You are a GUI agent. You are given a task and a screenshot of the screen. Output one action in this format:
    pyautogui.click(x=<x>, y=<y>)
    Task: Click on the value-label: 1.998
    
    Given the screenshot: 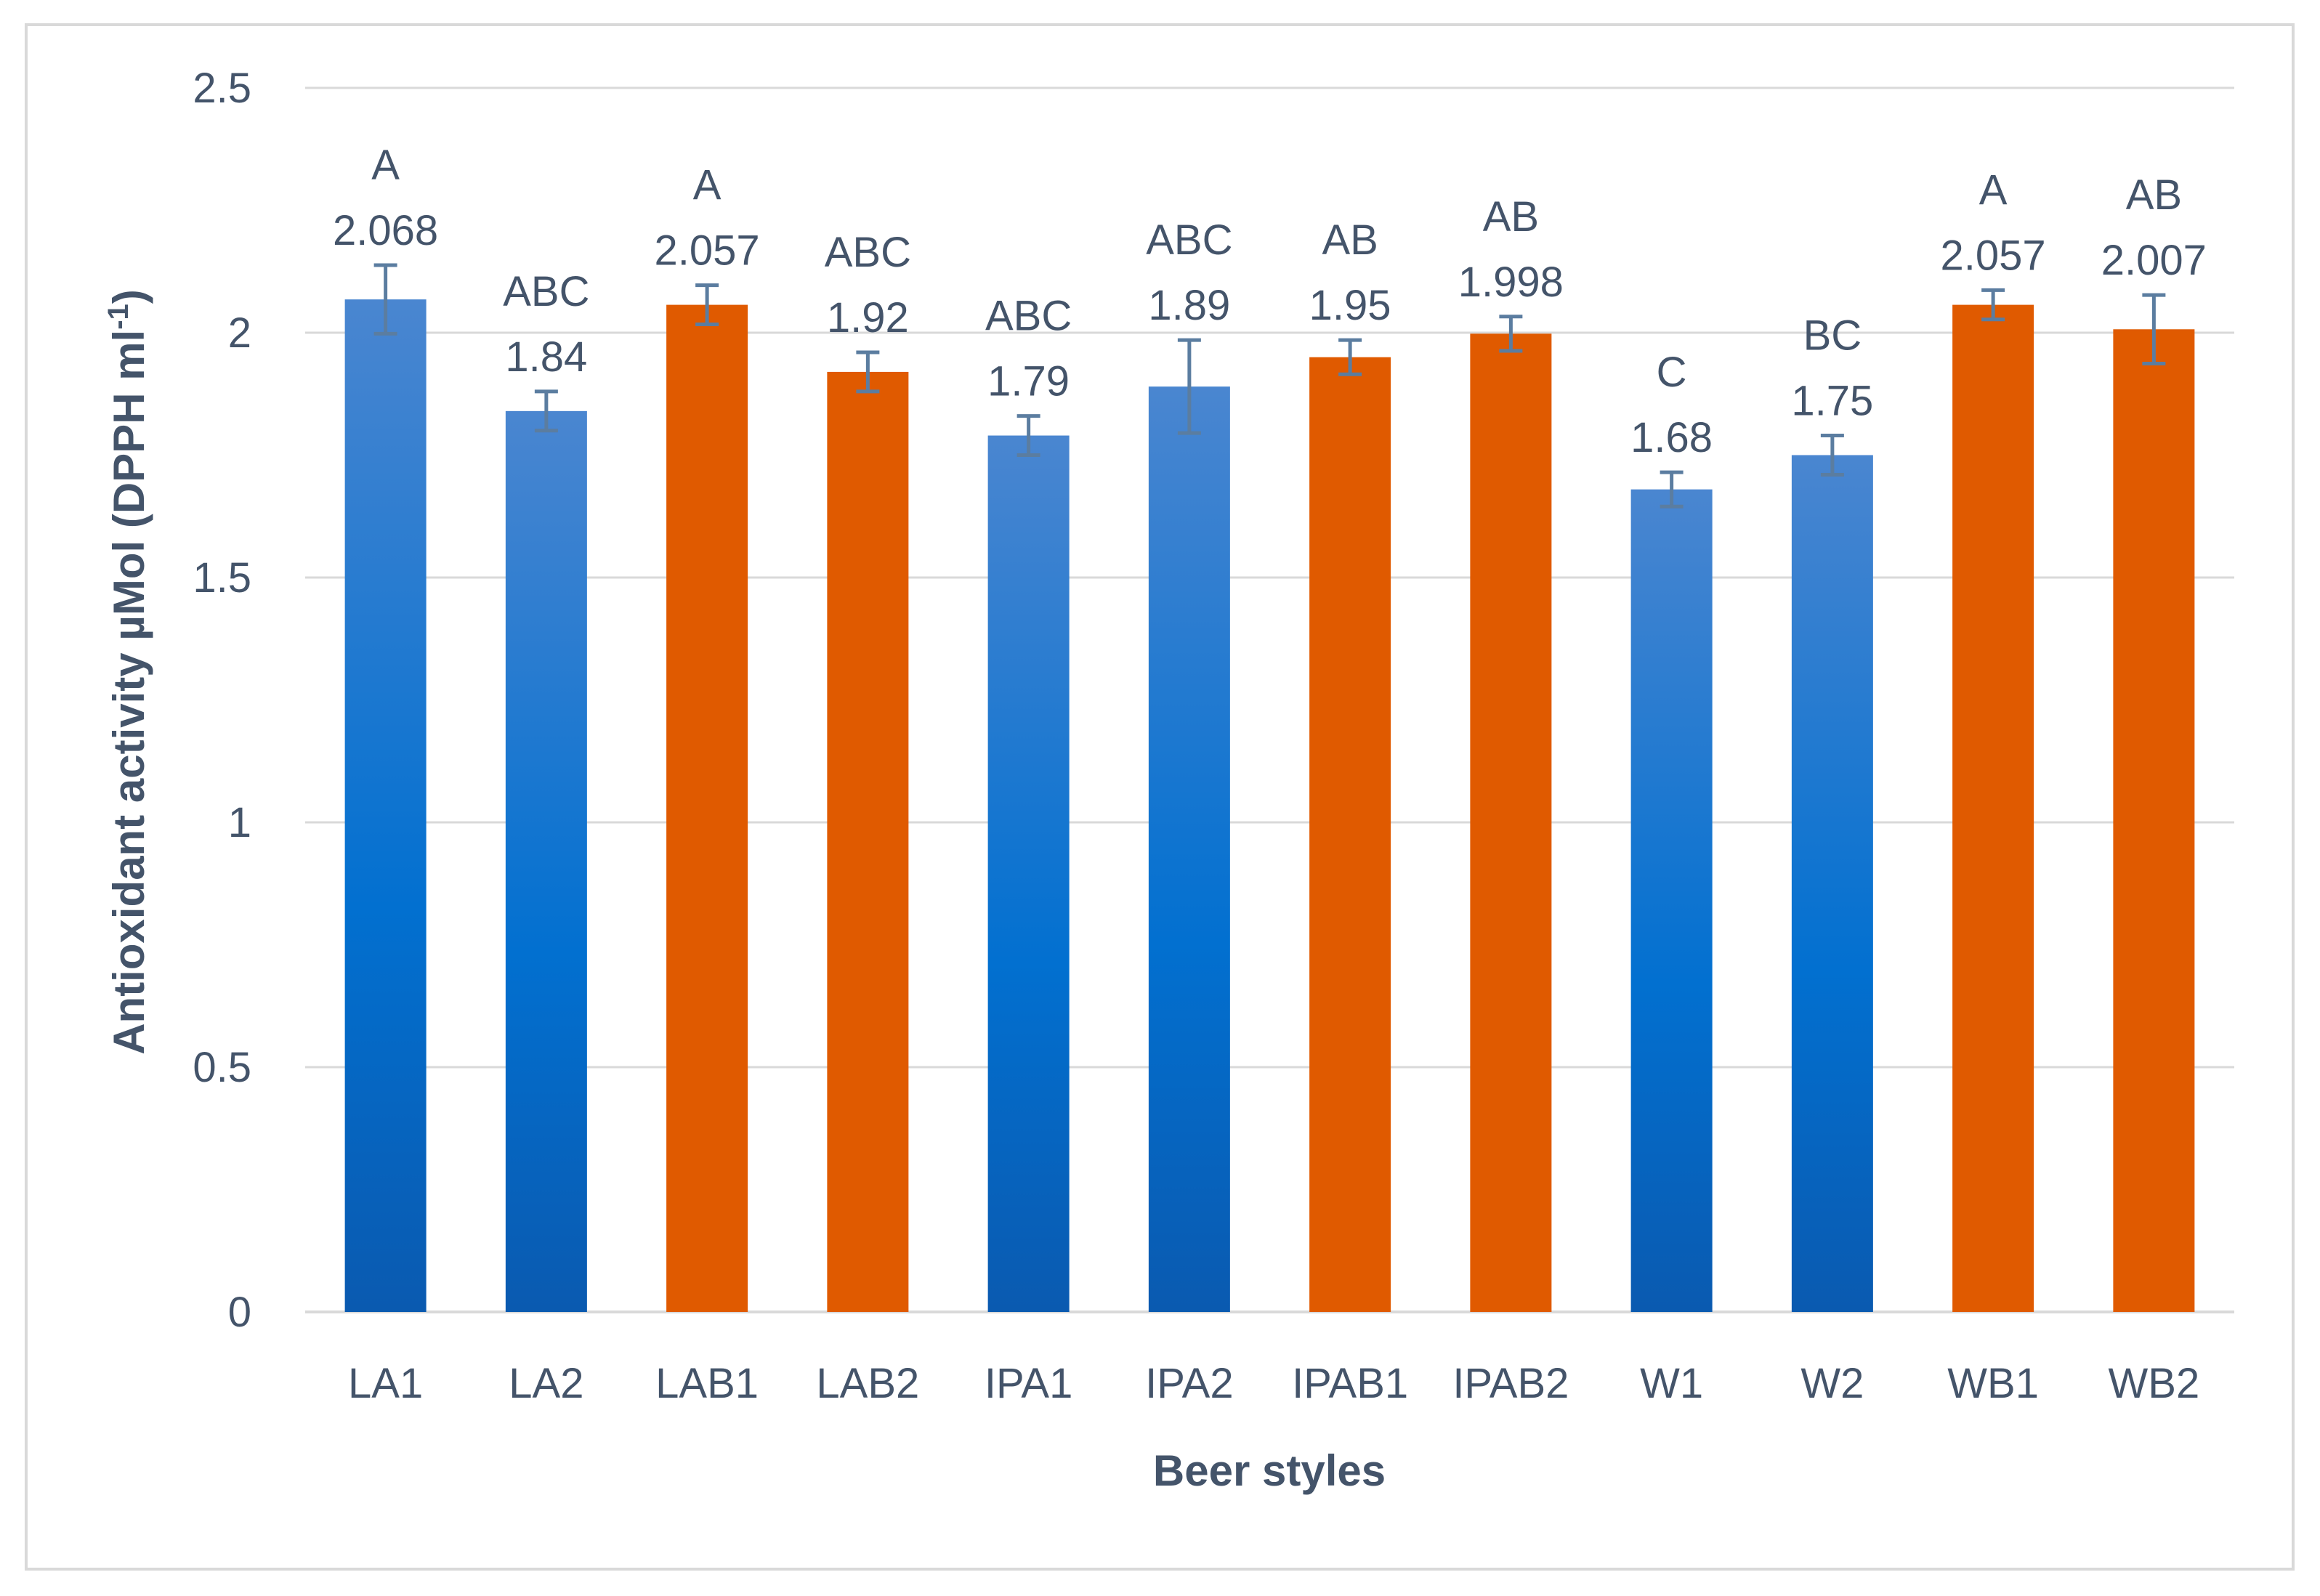 What is the action you would take?
    pyautogui.click(x=1511, y=283)
    